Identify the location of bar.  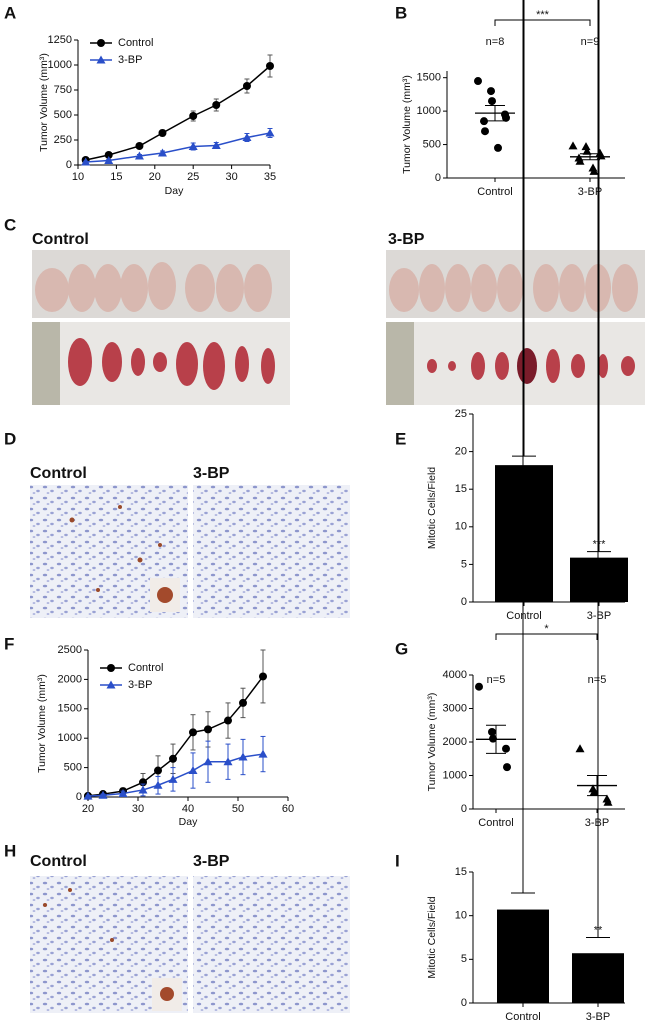
(599, 579).